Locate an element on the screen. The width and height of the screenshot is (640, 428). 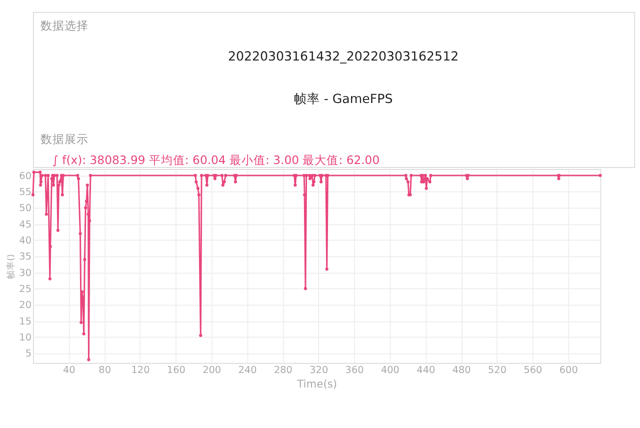
y-tick-label: 20 is located at coordinates (25, 306).